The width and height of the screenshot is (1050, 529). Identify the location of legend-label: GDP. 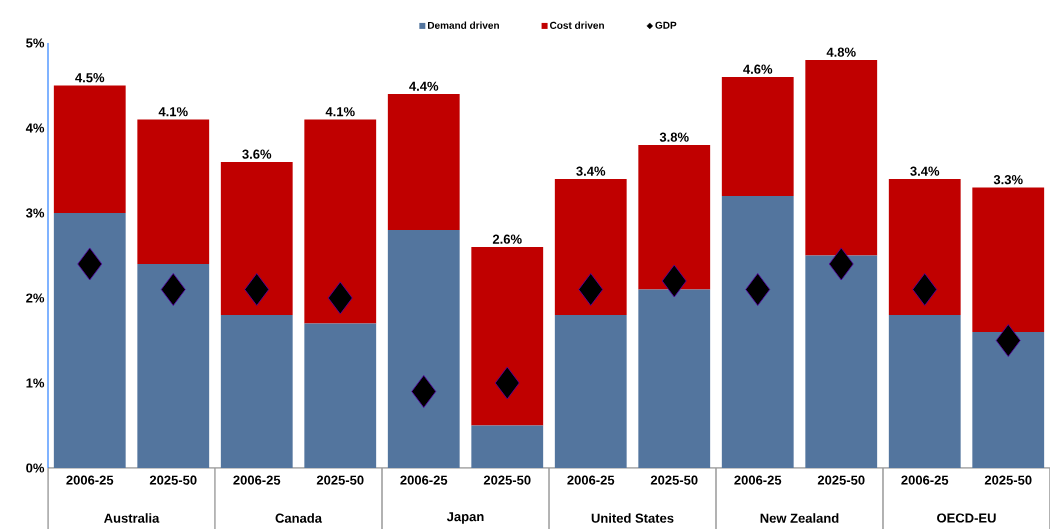
(666, 25).